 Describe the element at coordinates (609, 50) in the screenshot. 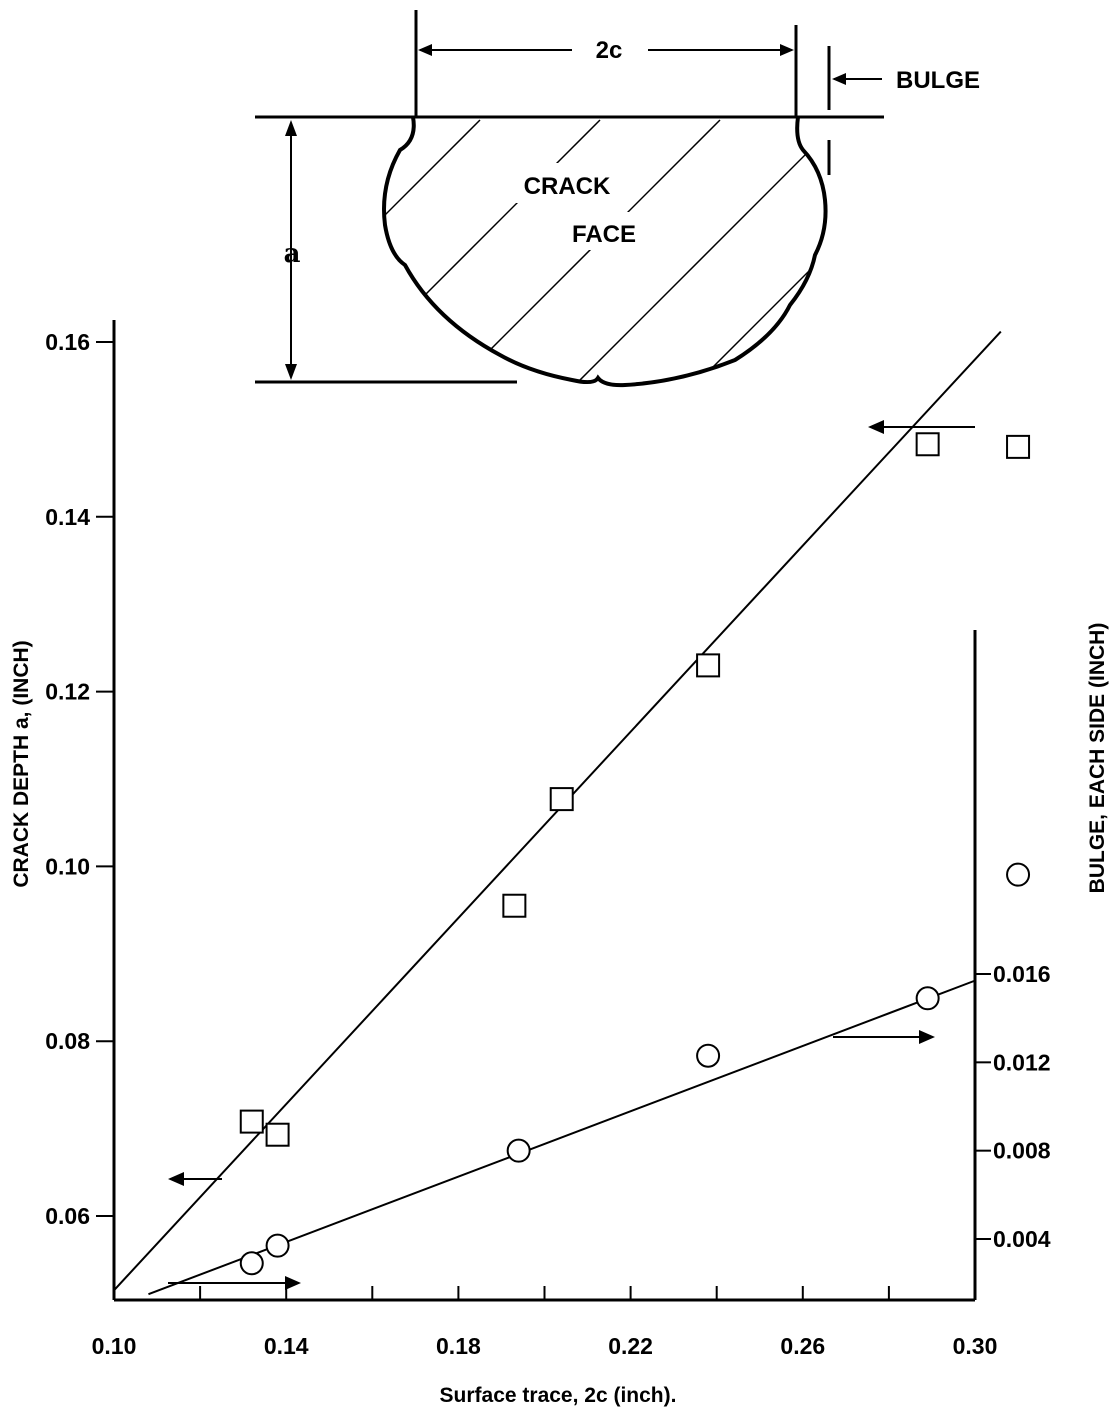

I see `width-label: 2c` at that location.